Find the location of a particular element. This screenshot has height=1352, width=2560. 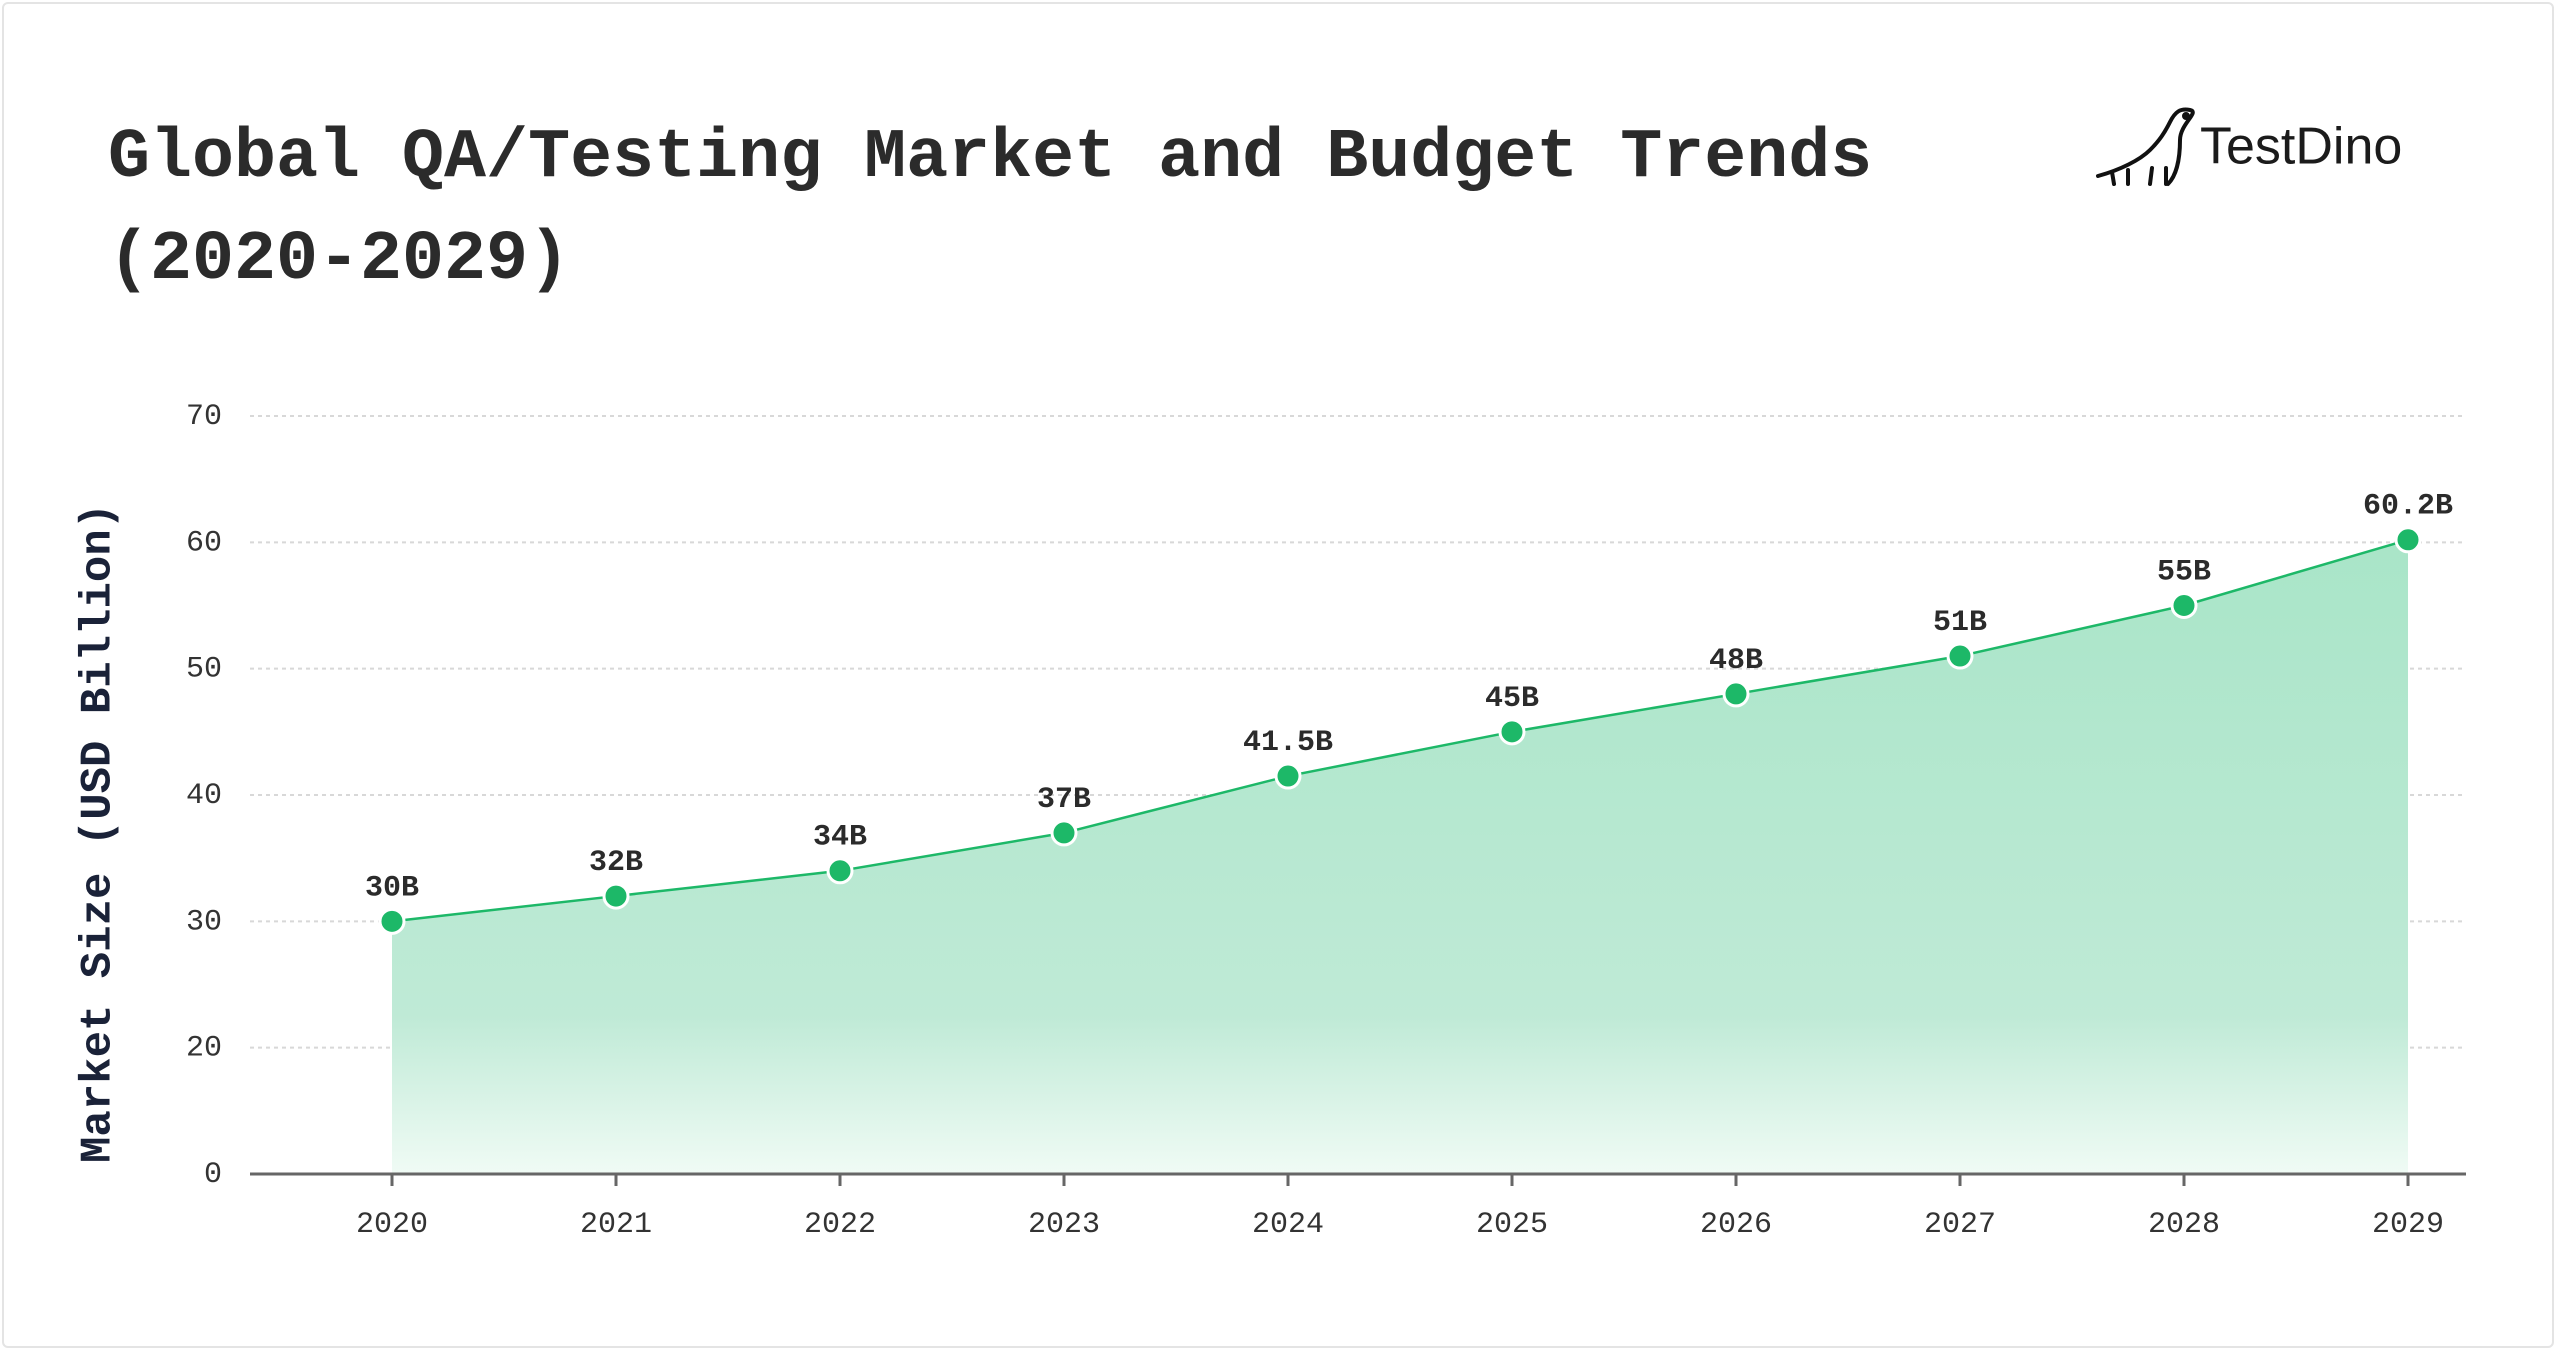

y-tick-label: 40 is located at coordinates (204, 796).